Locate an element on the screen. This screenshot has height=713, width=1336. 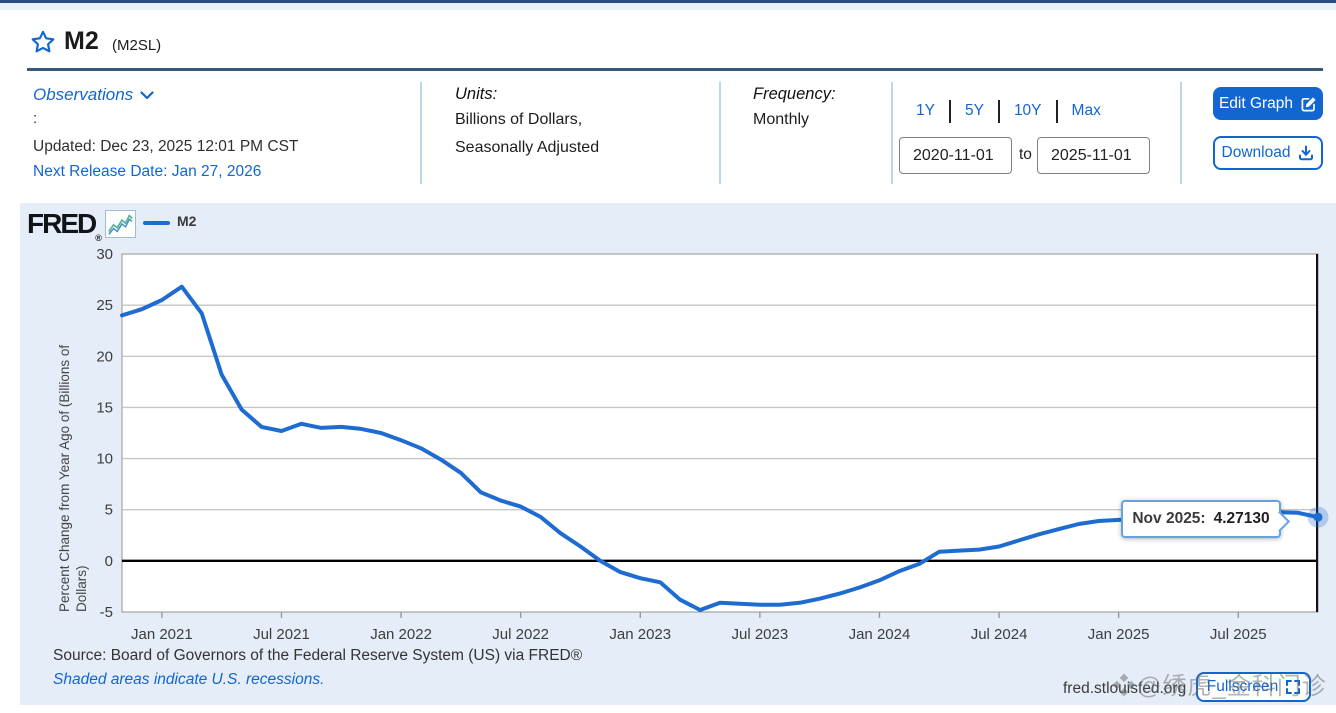
tooltip-date: Nov 2025: is located at coordinates (1169, 518).